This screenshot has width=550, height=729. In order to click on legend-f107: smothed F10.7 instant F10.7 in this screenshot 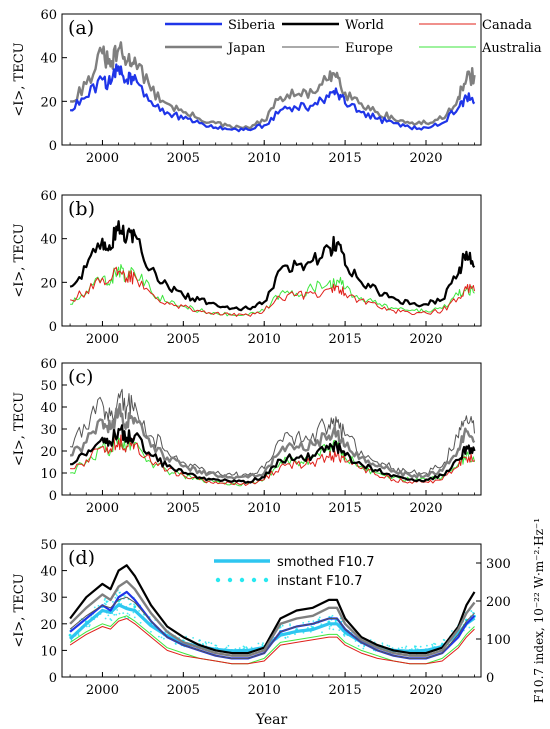, I will do `click(294, 572)`.